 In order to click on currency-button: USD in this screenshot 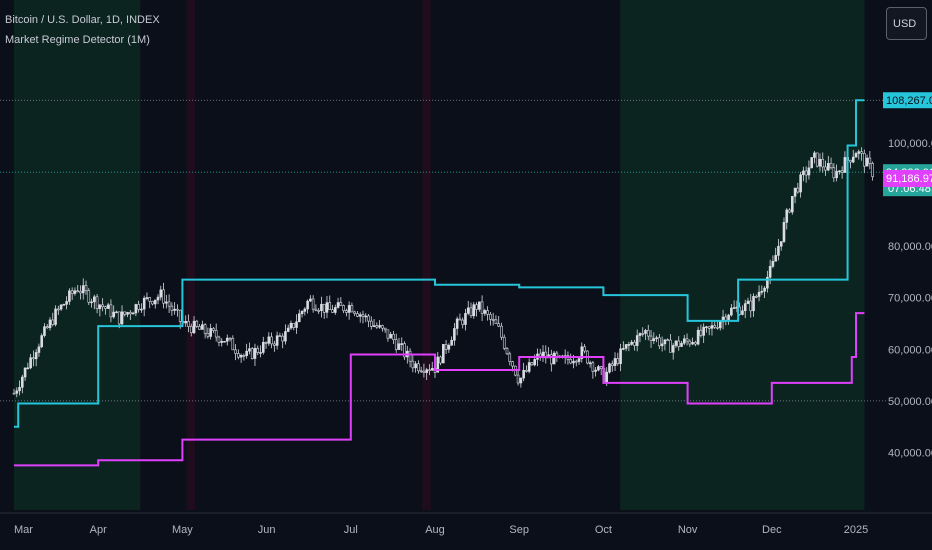, I will do `click(906, 23)`.